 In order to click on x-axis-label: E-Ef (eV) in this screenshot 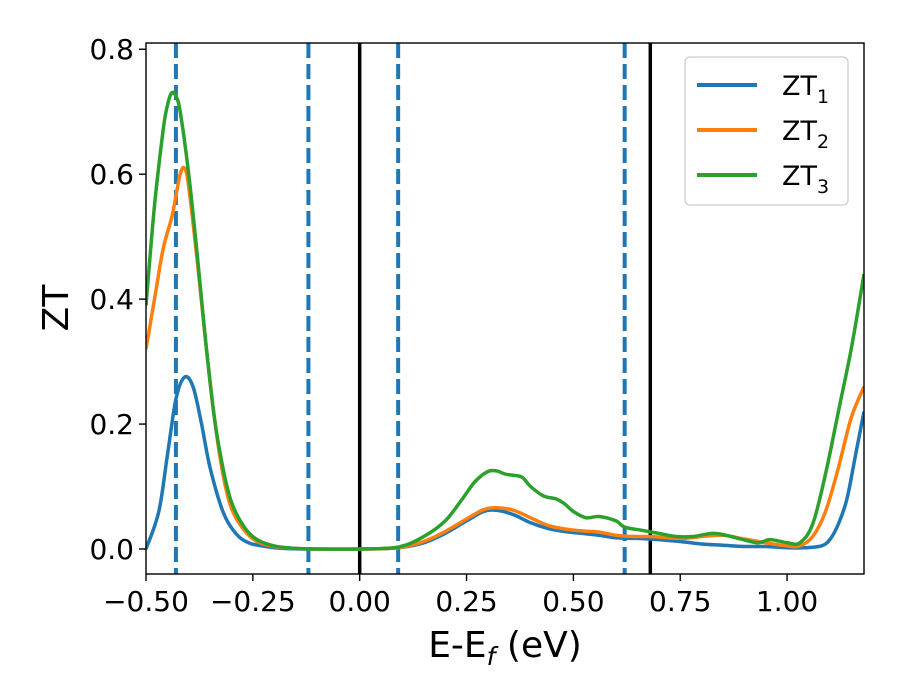, I will do `click(505, 648)`.